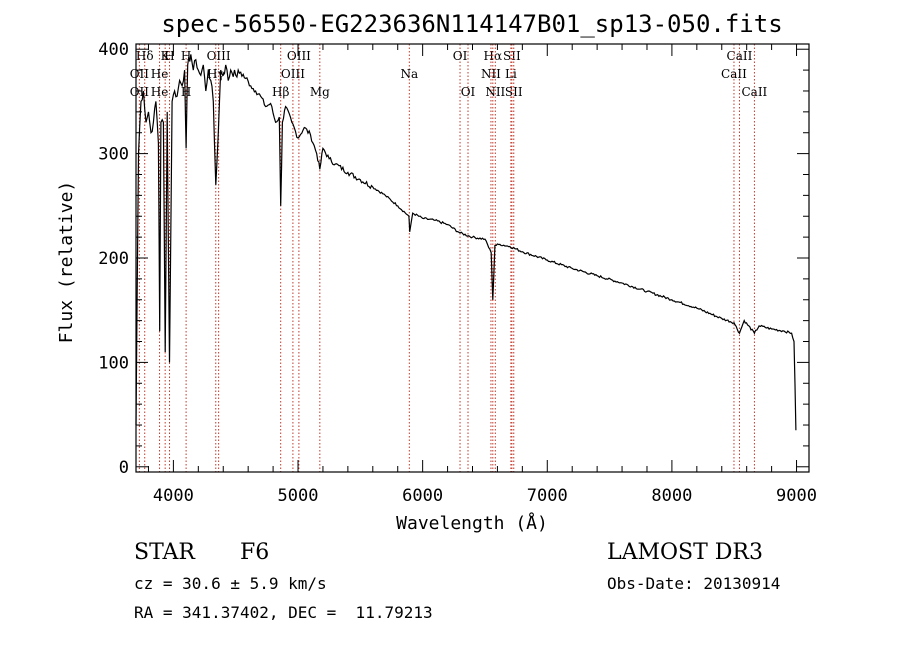 This screenshot has width=900, height=649. What do you see at coordinates (173, 496) in the screenshot?
I see `x-tick-label: 4000` at bounding box center [173, 496].